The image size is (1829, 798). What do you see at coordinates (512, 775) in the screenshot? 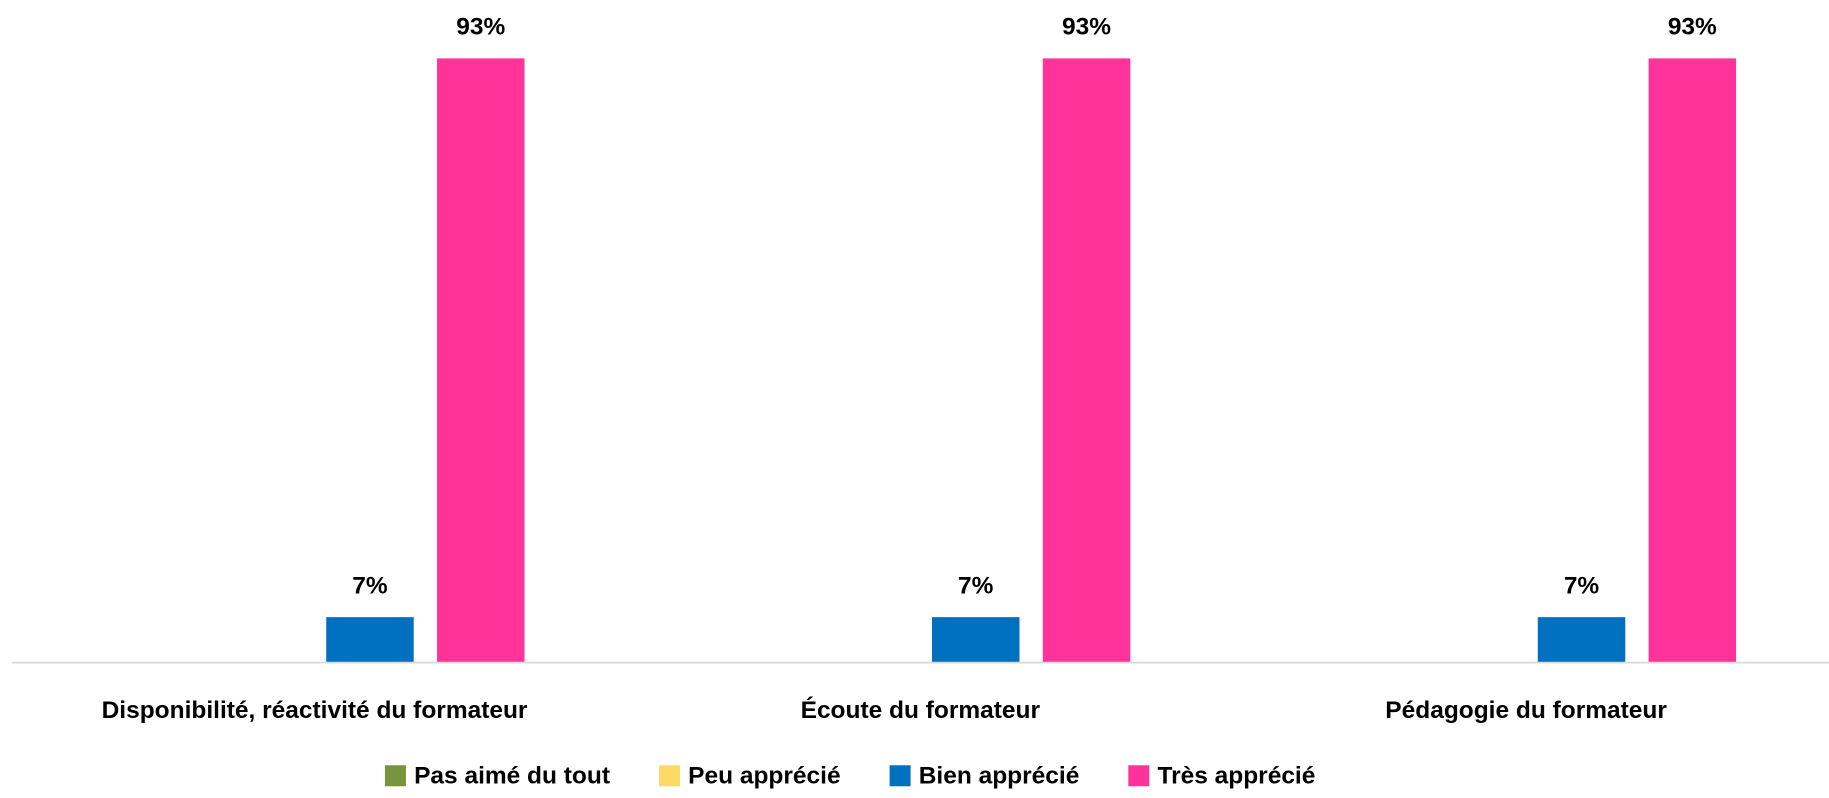
I see `legend-label: Pas aimé du tout` at bounding box center [512, 775].